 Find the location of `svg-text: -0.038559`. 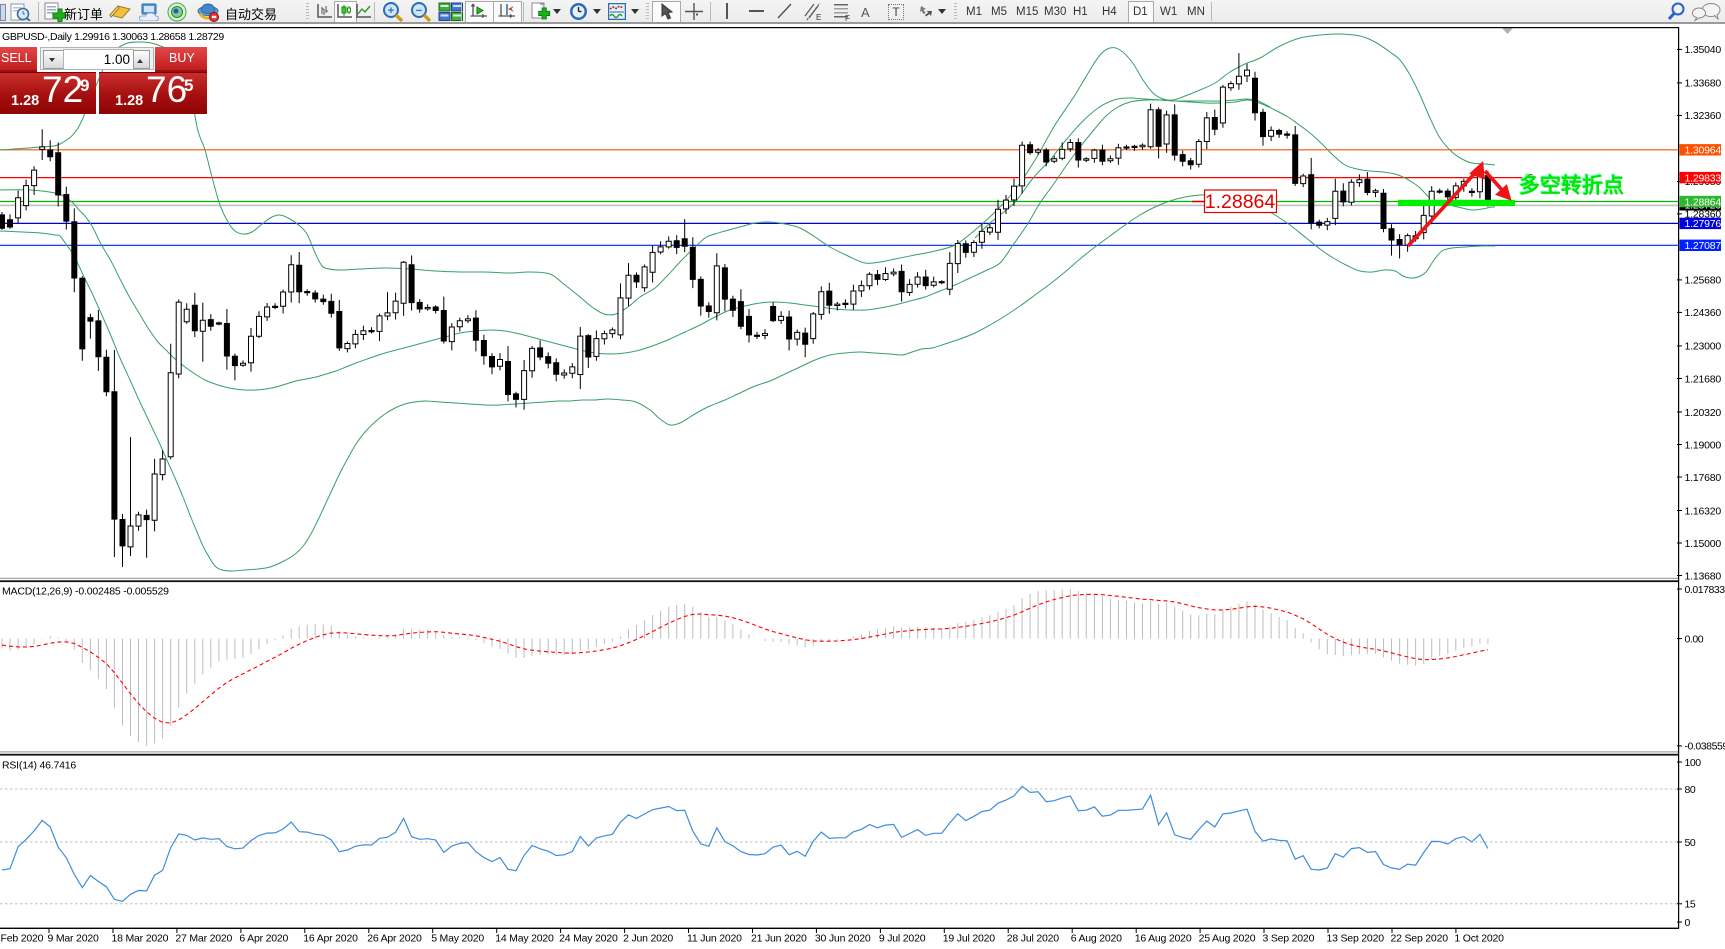

svg-text: -0.038559 is located at coordinates (1705, 747).